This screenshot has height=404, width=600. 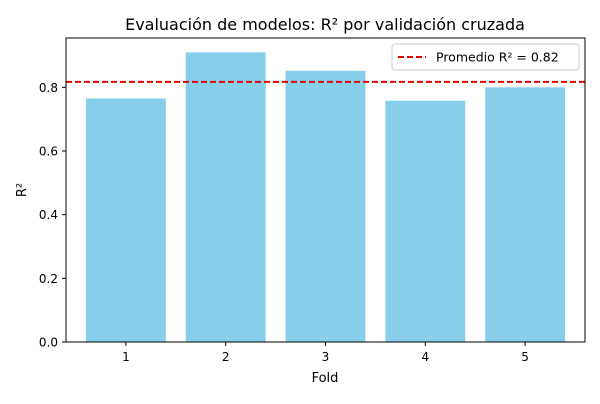 What do you see at coordinates (325, 378) in the screenshot?
I see `x-axis-label: Fold` at bounding box center [325, 378].